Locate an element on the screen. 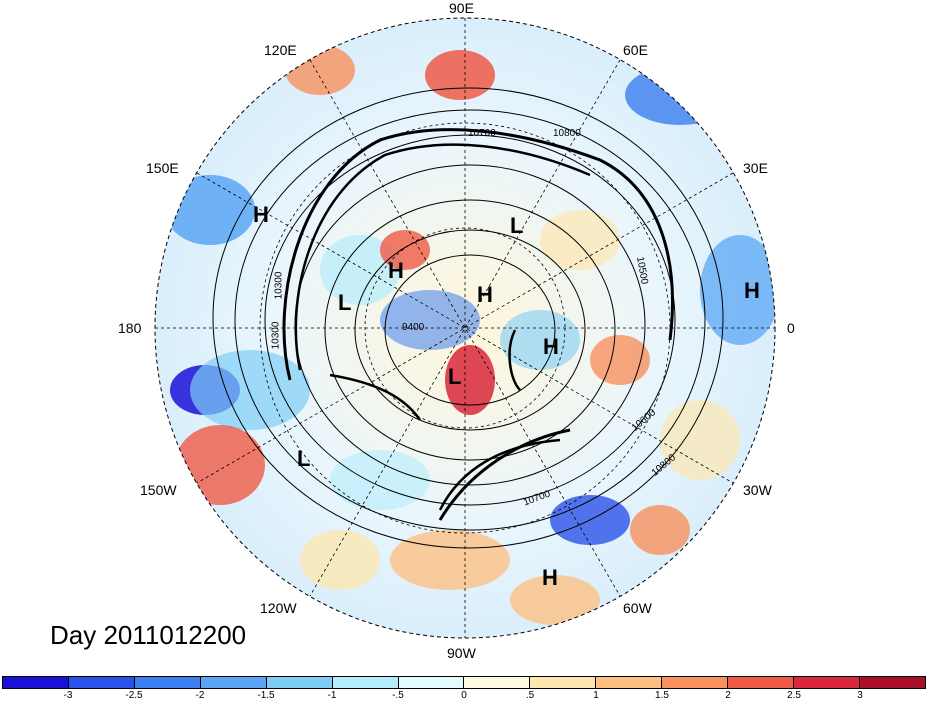 This screenshot has height=702, width=928. longitude-label: 30W is located at coordinates (757, 490).